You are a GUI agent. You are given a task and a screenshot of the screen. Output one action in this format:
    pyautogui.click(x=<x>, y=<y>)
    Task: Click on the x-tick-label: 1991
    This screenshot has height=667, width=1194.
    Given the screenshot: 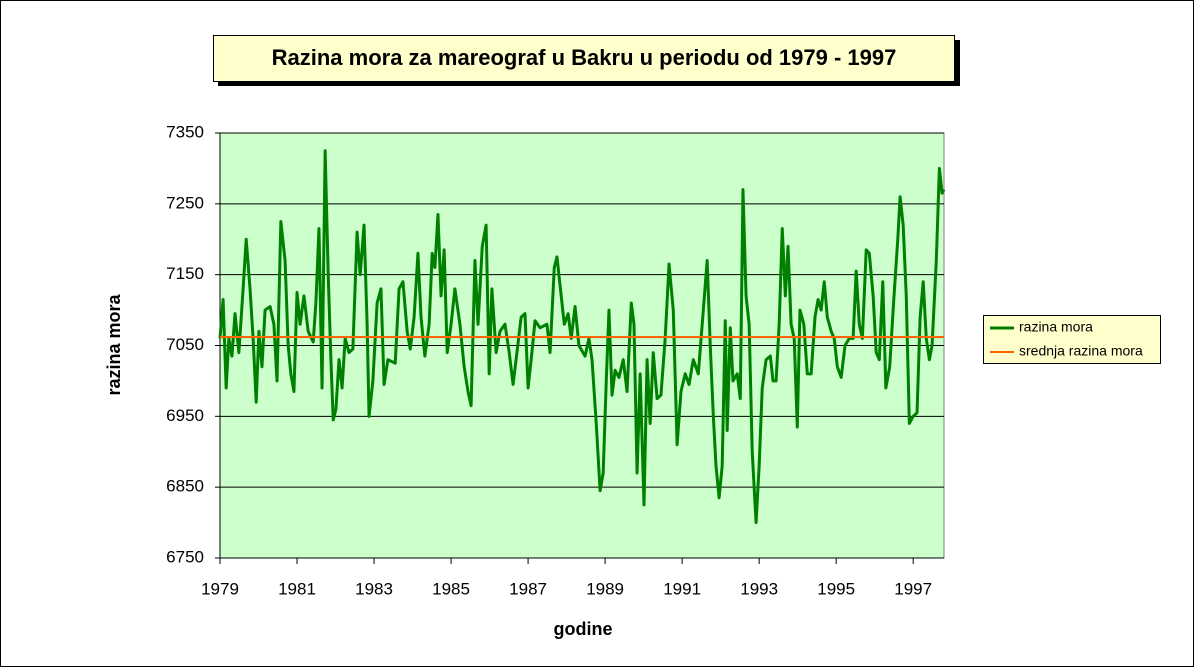 What is the action you would take?
    pyautogui.click(x=682, y=588)
    